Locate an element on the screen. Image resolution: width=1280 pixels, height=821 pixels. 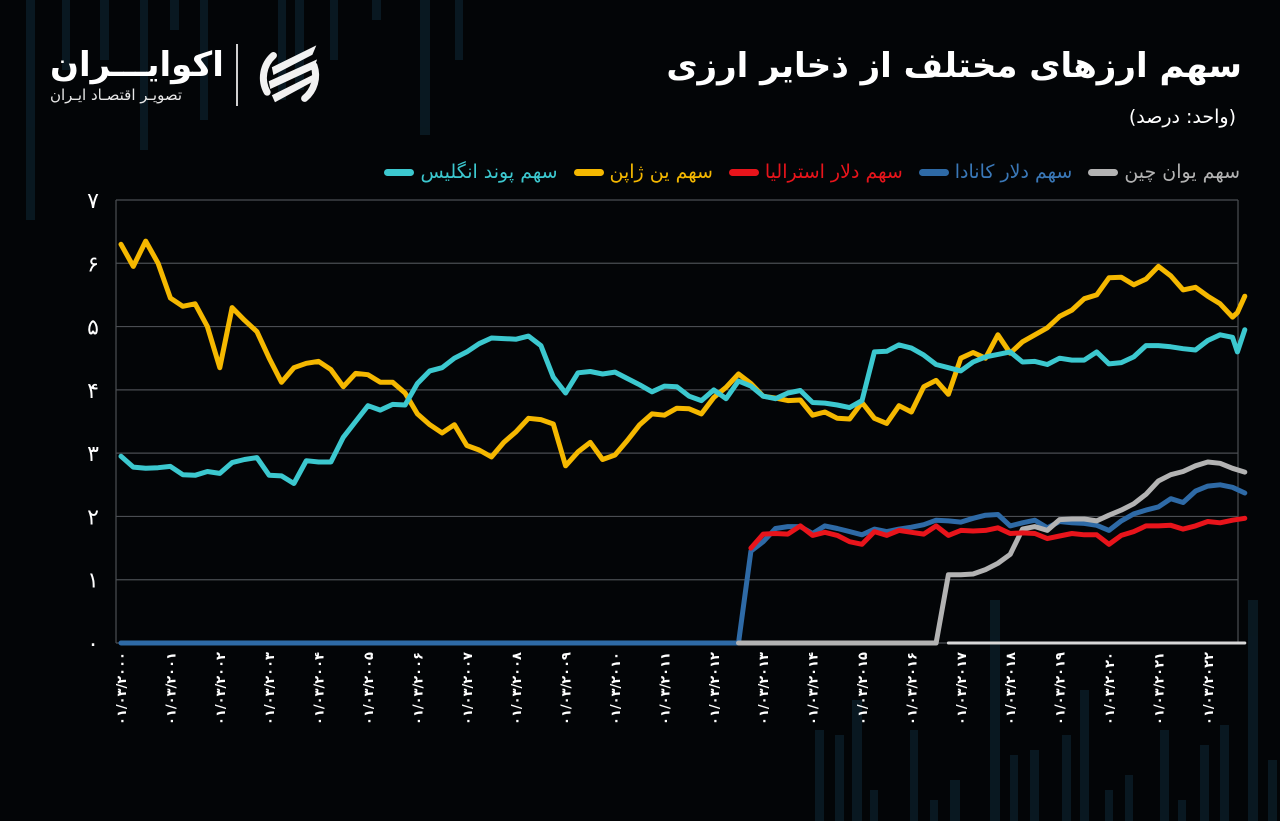
x-tick-label: ۰۱/۰۳/۲۰۲۱ is located at coordinates (1159, 688).